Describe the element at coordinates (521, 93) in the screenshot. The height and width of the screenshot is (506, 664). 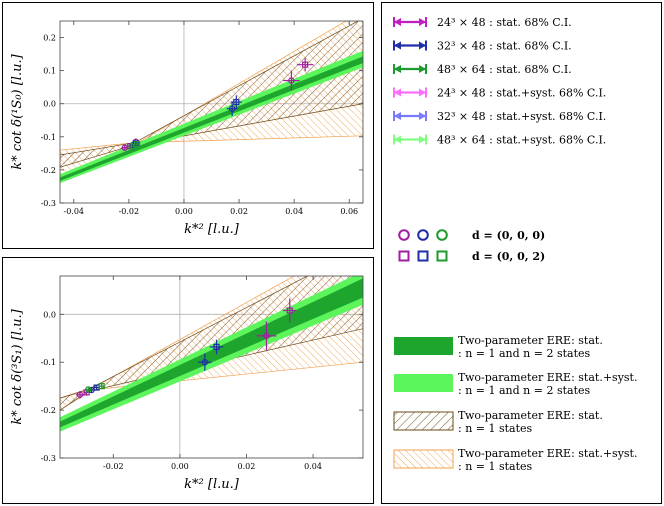
I see `legend-lattice-label-3: 24³ × 48 : stat.+syst. 68% C.I.` at that location.